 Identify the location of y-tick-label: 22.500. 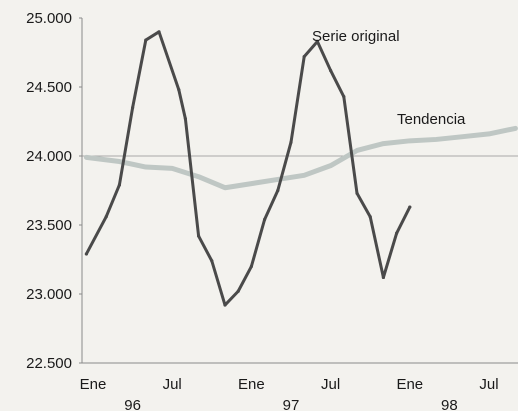
(49, 363).